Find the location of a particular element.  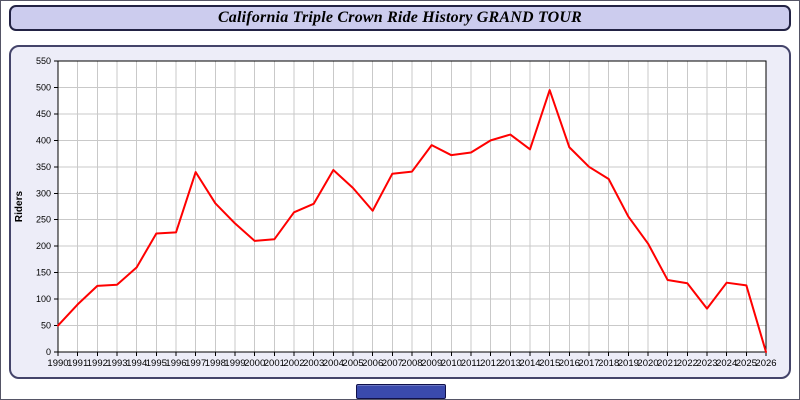

svg-text: 1993 is located at coordinates (116, 363).